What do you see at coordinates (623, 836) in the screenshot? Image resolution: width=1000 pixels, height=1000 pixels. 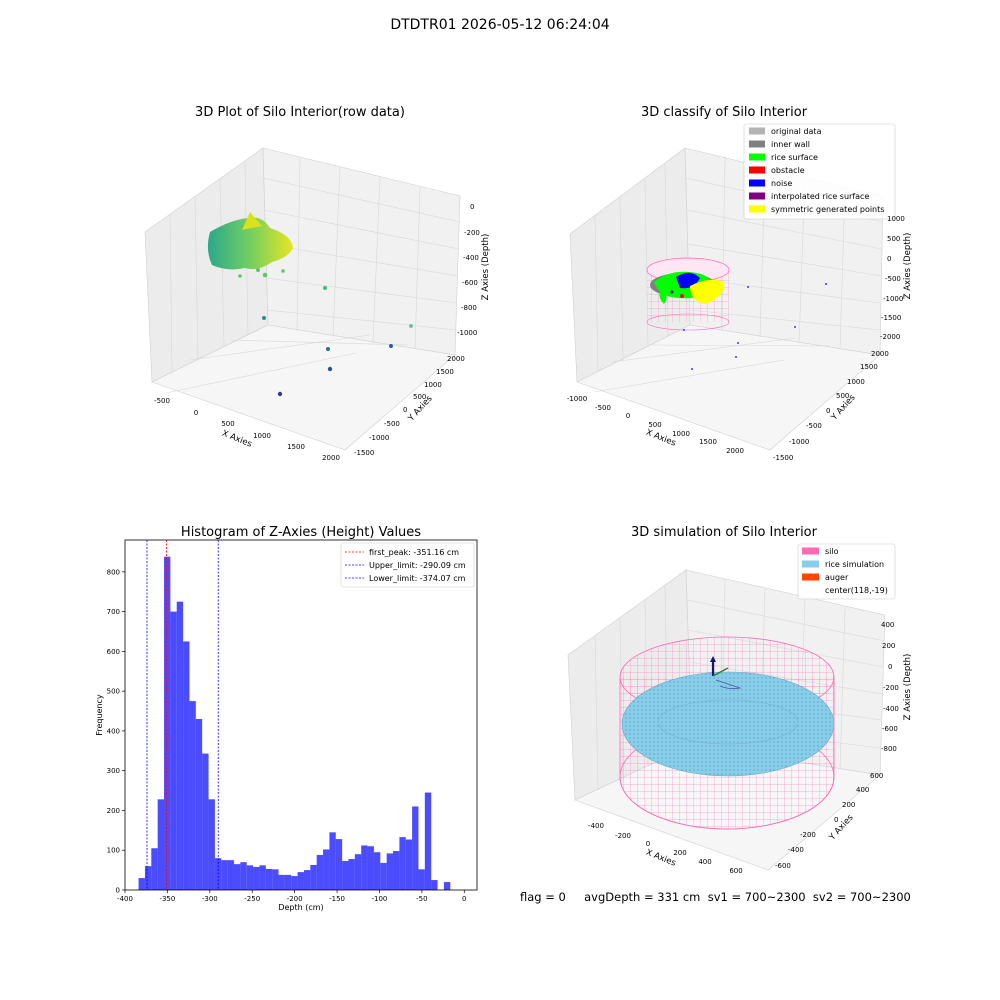 I see `p4-xtick: -200` at bounding box center [623, 836].